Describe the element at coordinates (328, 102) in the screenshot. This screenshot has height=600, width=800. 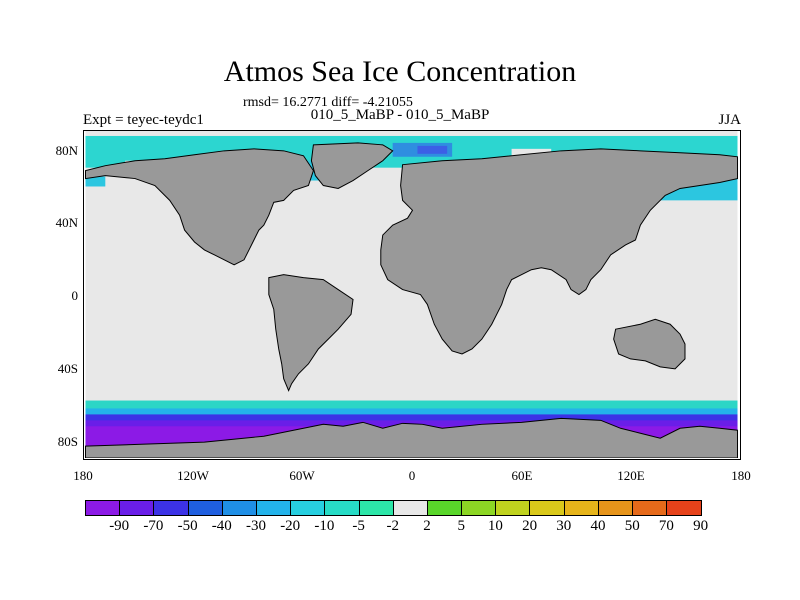
I see `stats-text: rmsd= 16.2771 diff= -4.21055` at that location.